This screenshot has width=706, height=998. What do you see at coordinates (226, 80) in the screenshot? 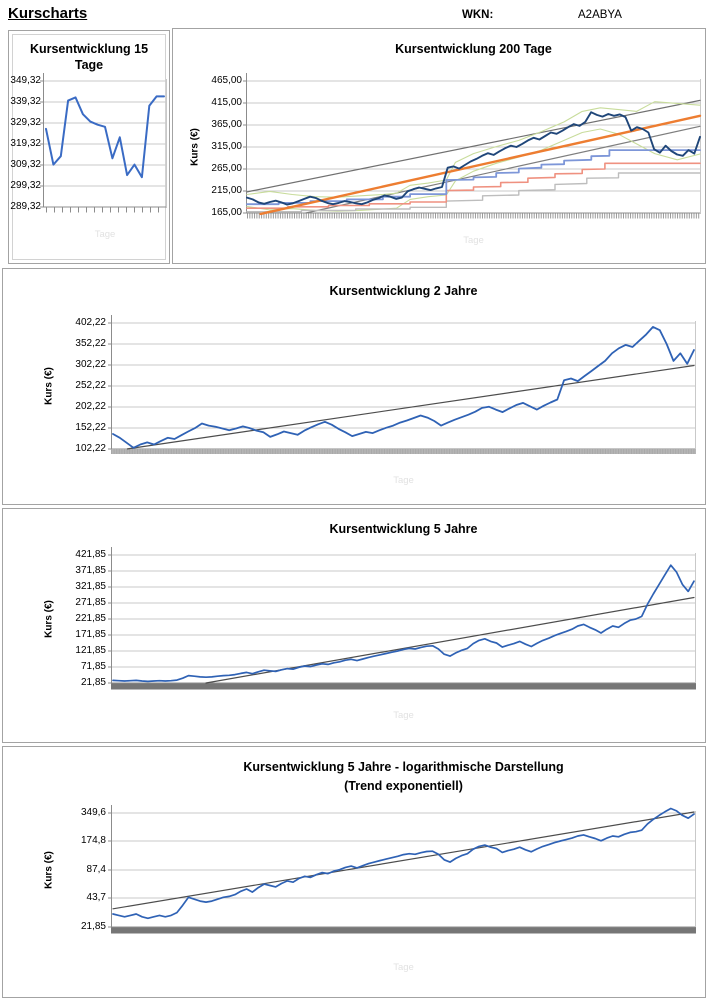
I see `y-tick-label: 465,00` at bounding box center [226, 80].